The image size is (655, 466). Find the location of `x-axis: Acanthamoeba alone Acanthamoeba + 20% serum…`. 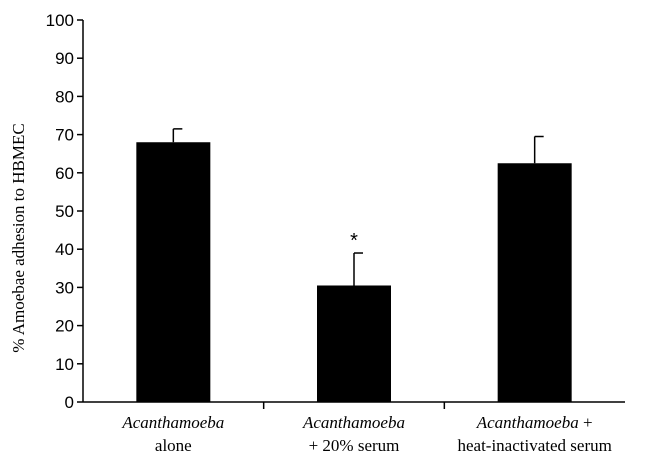

x-axis: Acanthamoeba alone Acanthamoeba + 20% serum… is located at coordinates (354, 428).